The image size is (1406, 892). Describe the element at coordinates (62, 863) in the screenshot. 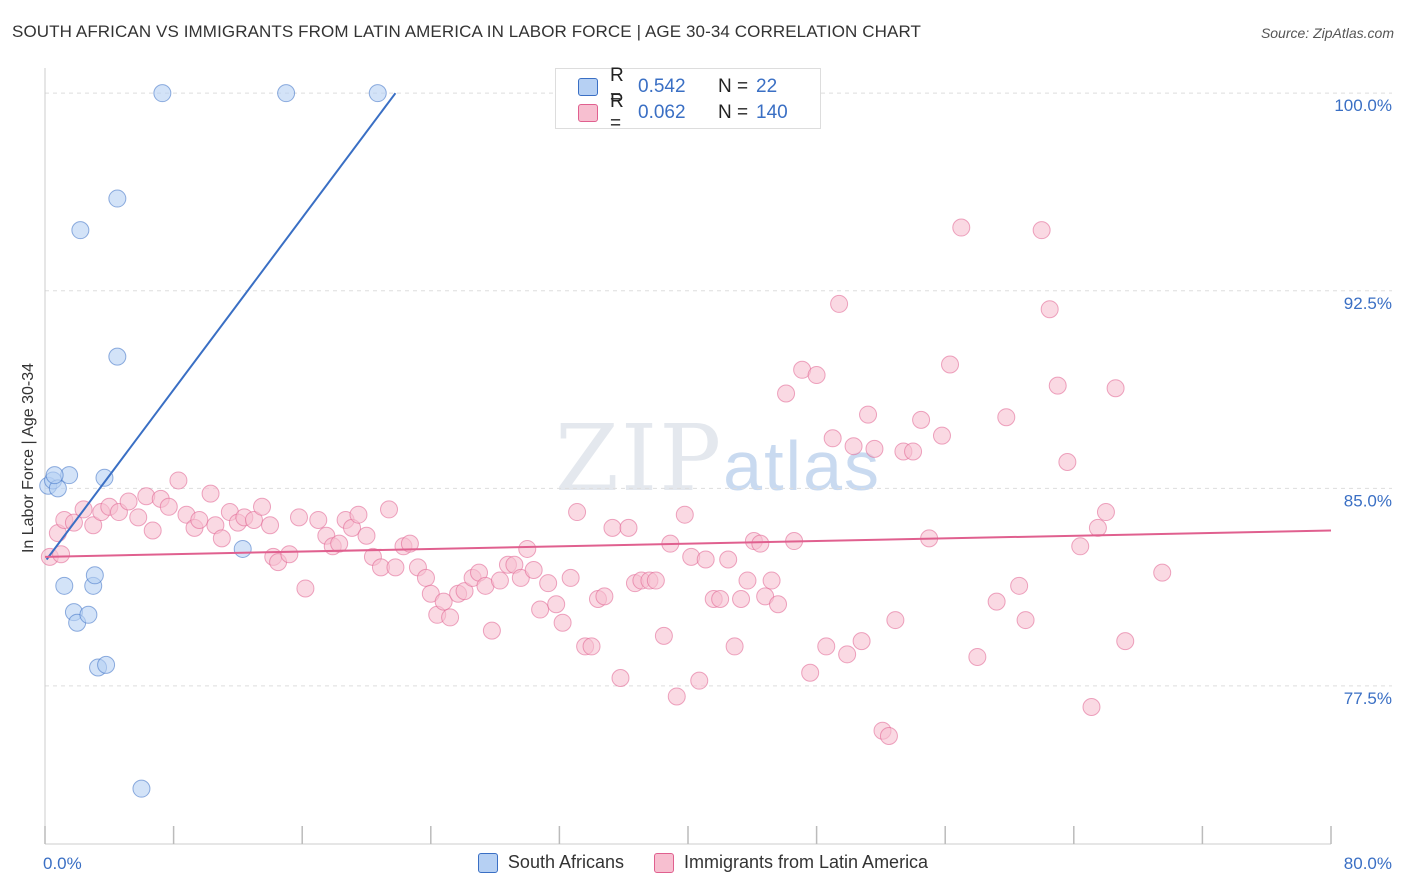

I see `x-tick-label-left: 0.0%` at that location.